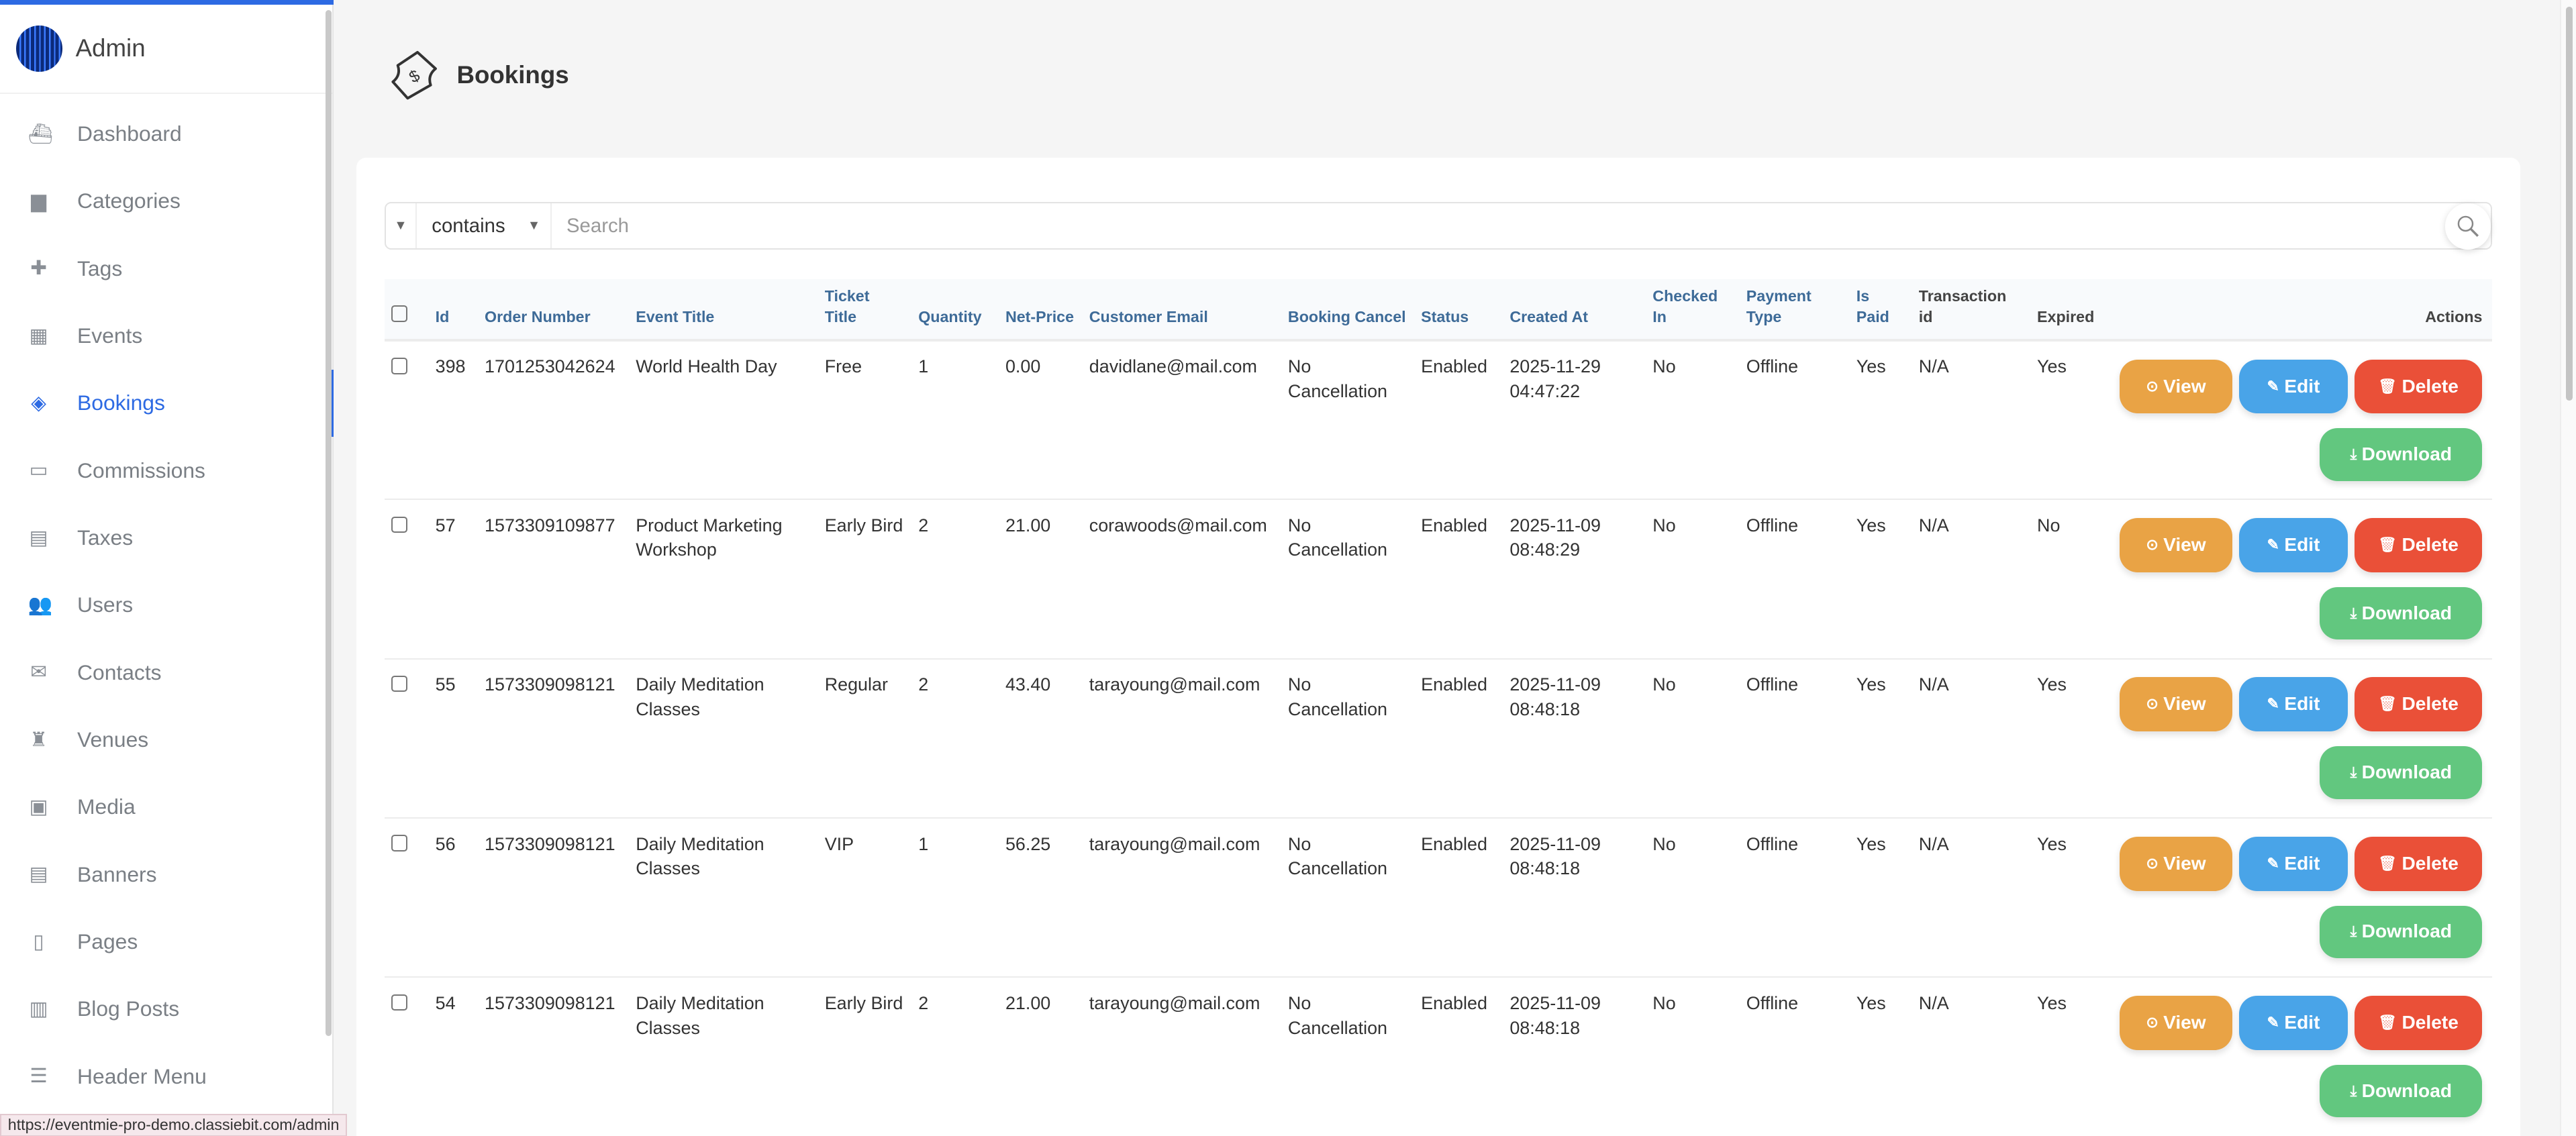 This screenshot has width=2576, height=1136. What do you see at coordinates (2049, 525) in the screenshot?
I see `cell-expired: No` at bounding box center [2049, 525].